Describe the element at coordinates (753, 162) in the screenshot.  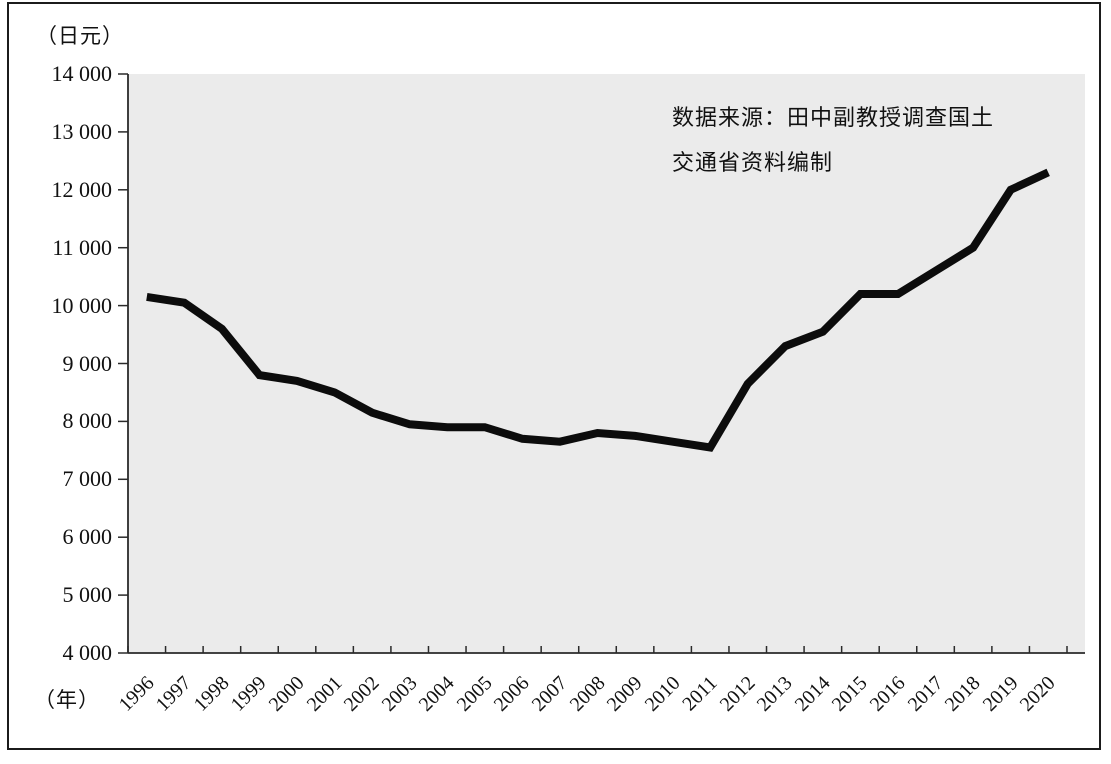
I see `data-source-note-line2: 交通省资料编制` at that location.